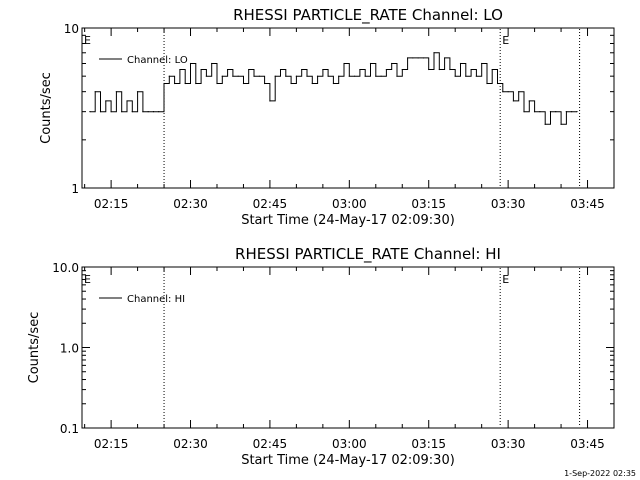 This screenshot has height=480, width=640. Describe the element at coordinates (75, 189) in the screenshot. I see `y-tick-label: 1` at that location.